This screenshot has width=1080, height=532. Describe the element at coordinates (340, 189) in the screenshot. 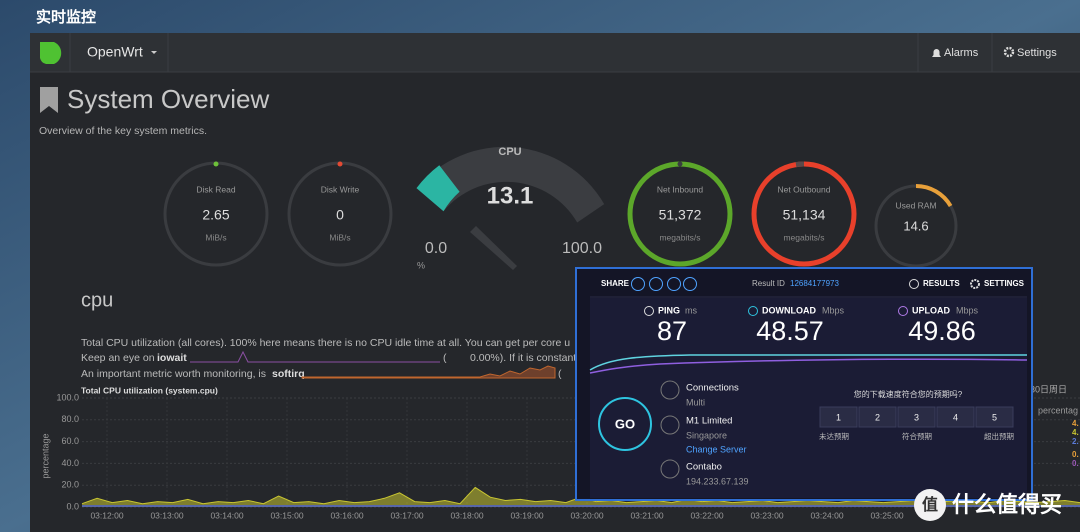

I see `gauge-label: Disk Write` at that location.